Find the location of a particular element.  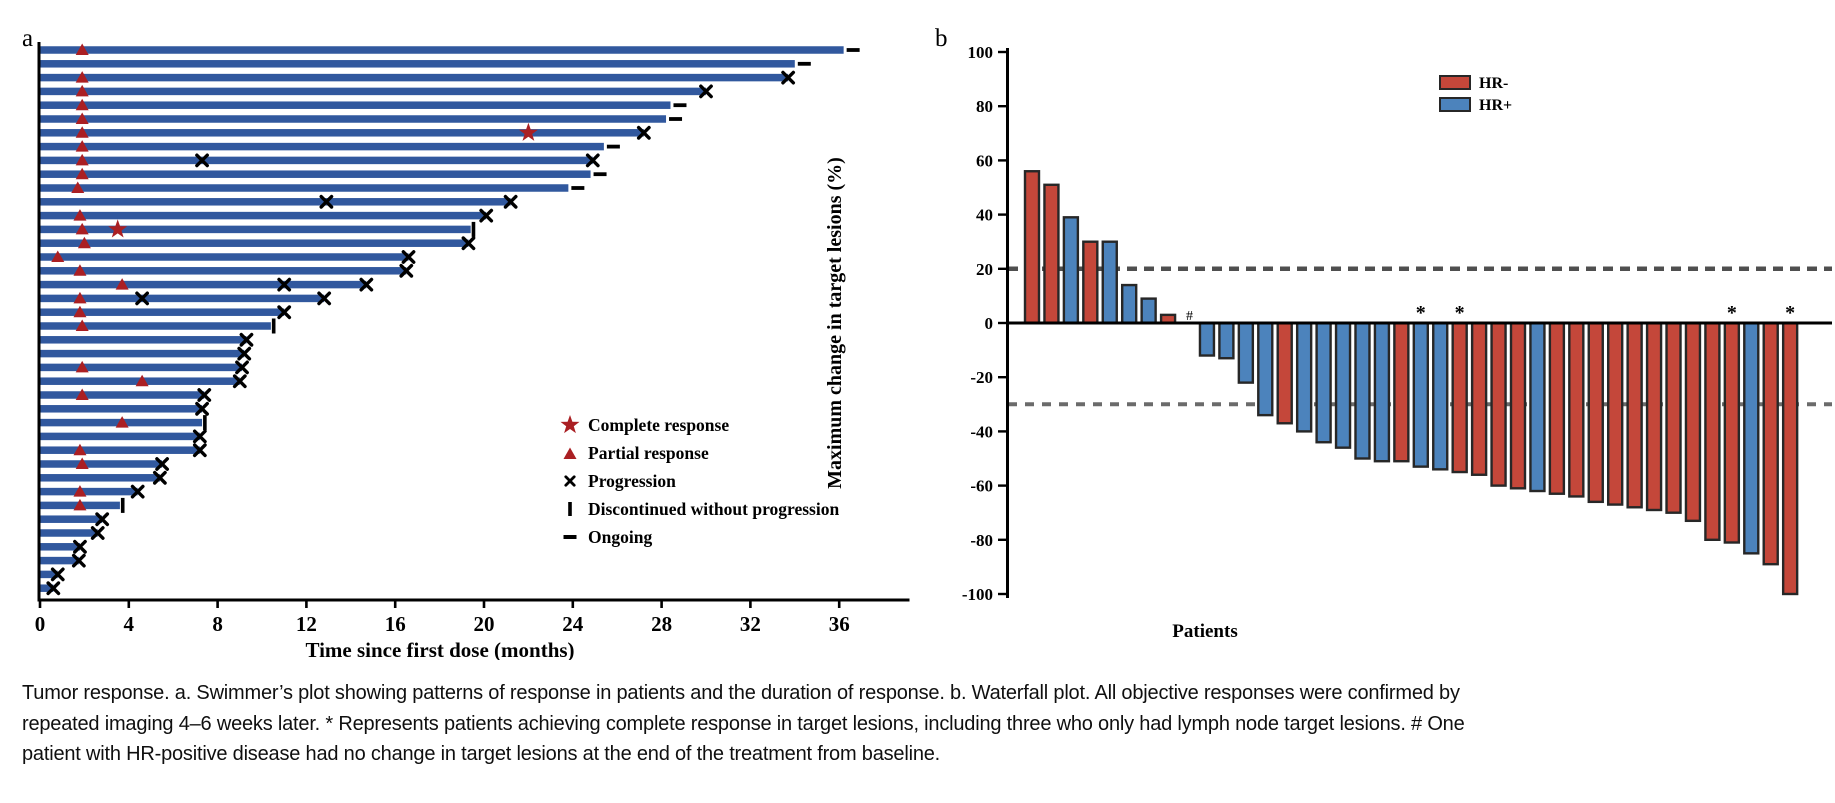

y-axis-tick-label: 80 is located at coordinates (984, 106).